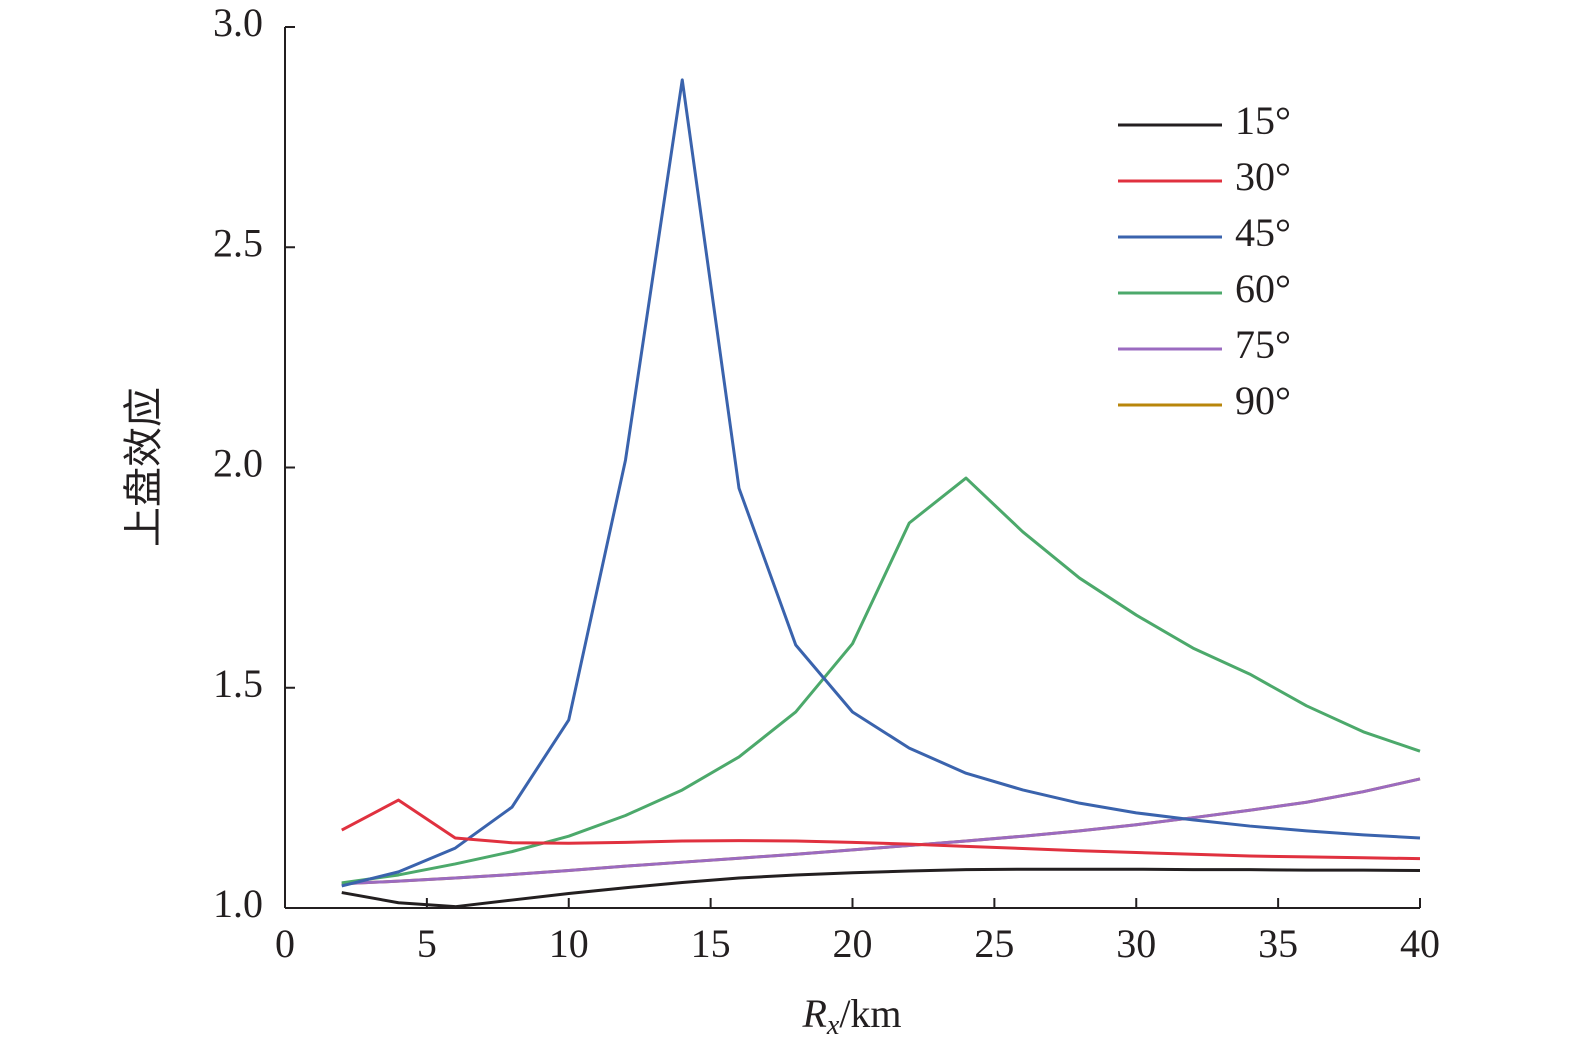 This screenshot has width=1575, height=1060. What do you see at coordinates (870, 1013) in the screenshot?
I see `x-label-unit: /km` at bounding box center [870, 1013].